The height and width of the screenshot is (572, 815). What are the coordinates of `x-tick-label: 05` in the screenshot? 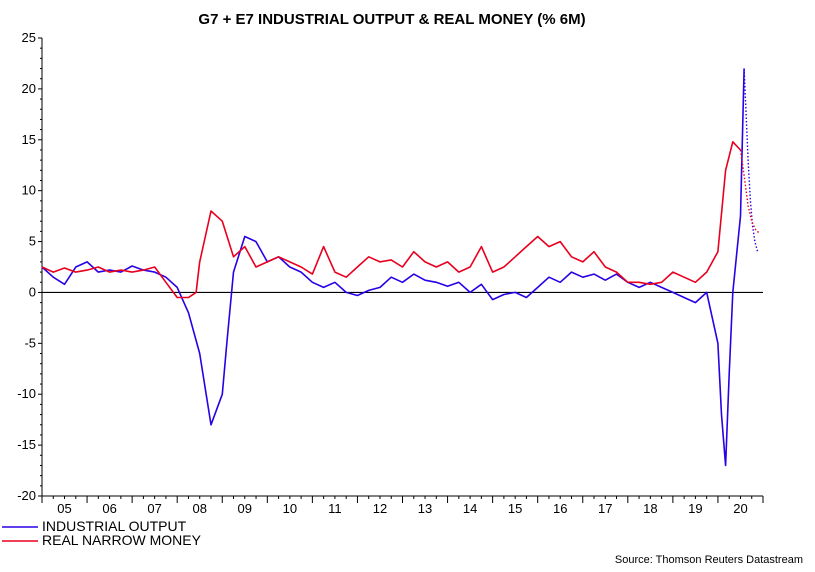 It's located at (64, 508).